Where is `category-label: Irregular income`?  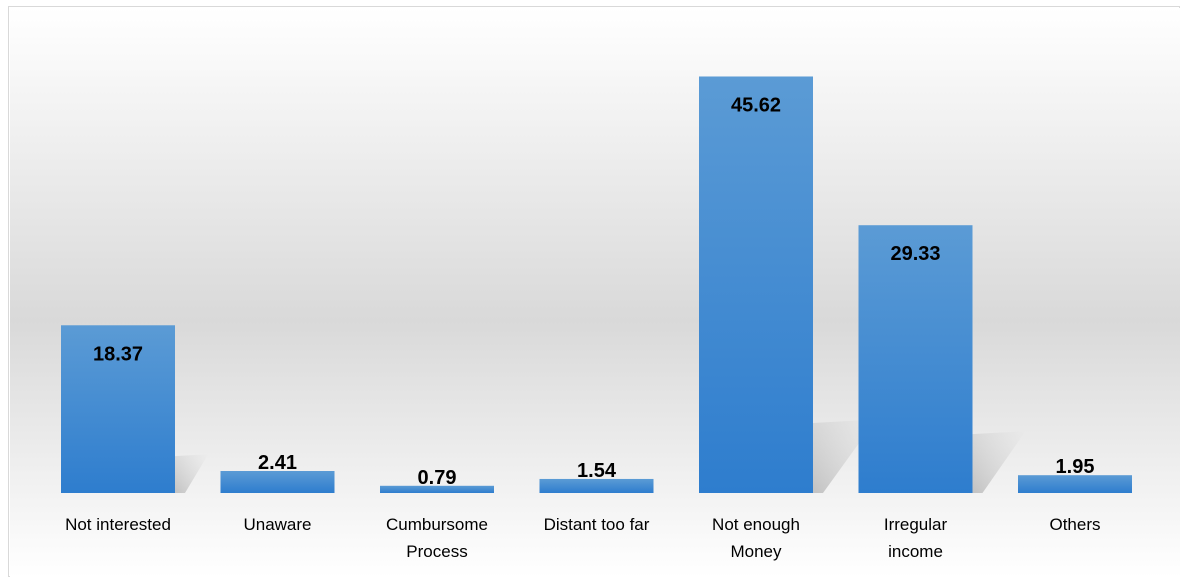 category-label: Irregular income is located at coordinates (916, 538).